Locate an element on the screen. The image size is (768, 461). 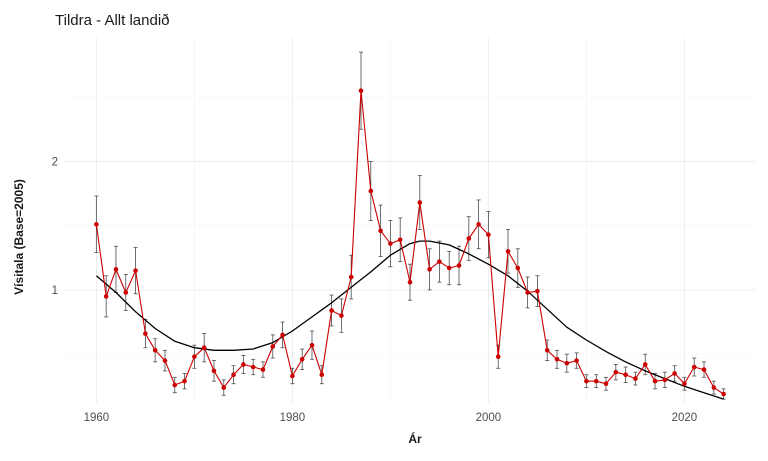
x-tick-label: 2000 is located at coordinates (489, 418).